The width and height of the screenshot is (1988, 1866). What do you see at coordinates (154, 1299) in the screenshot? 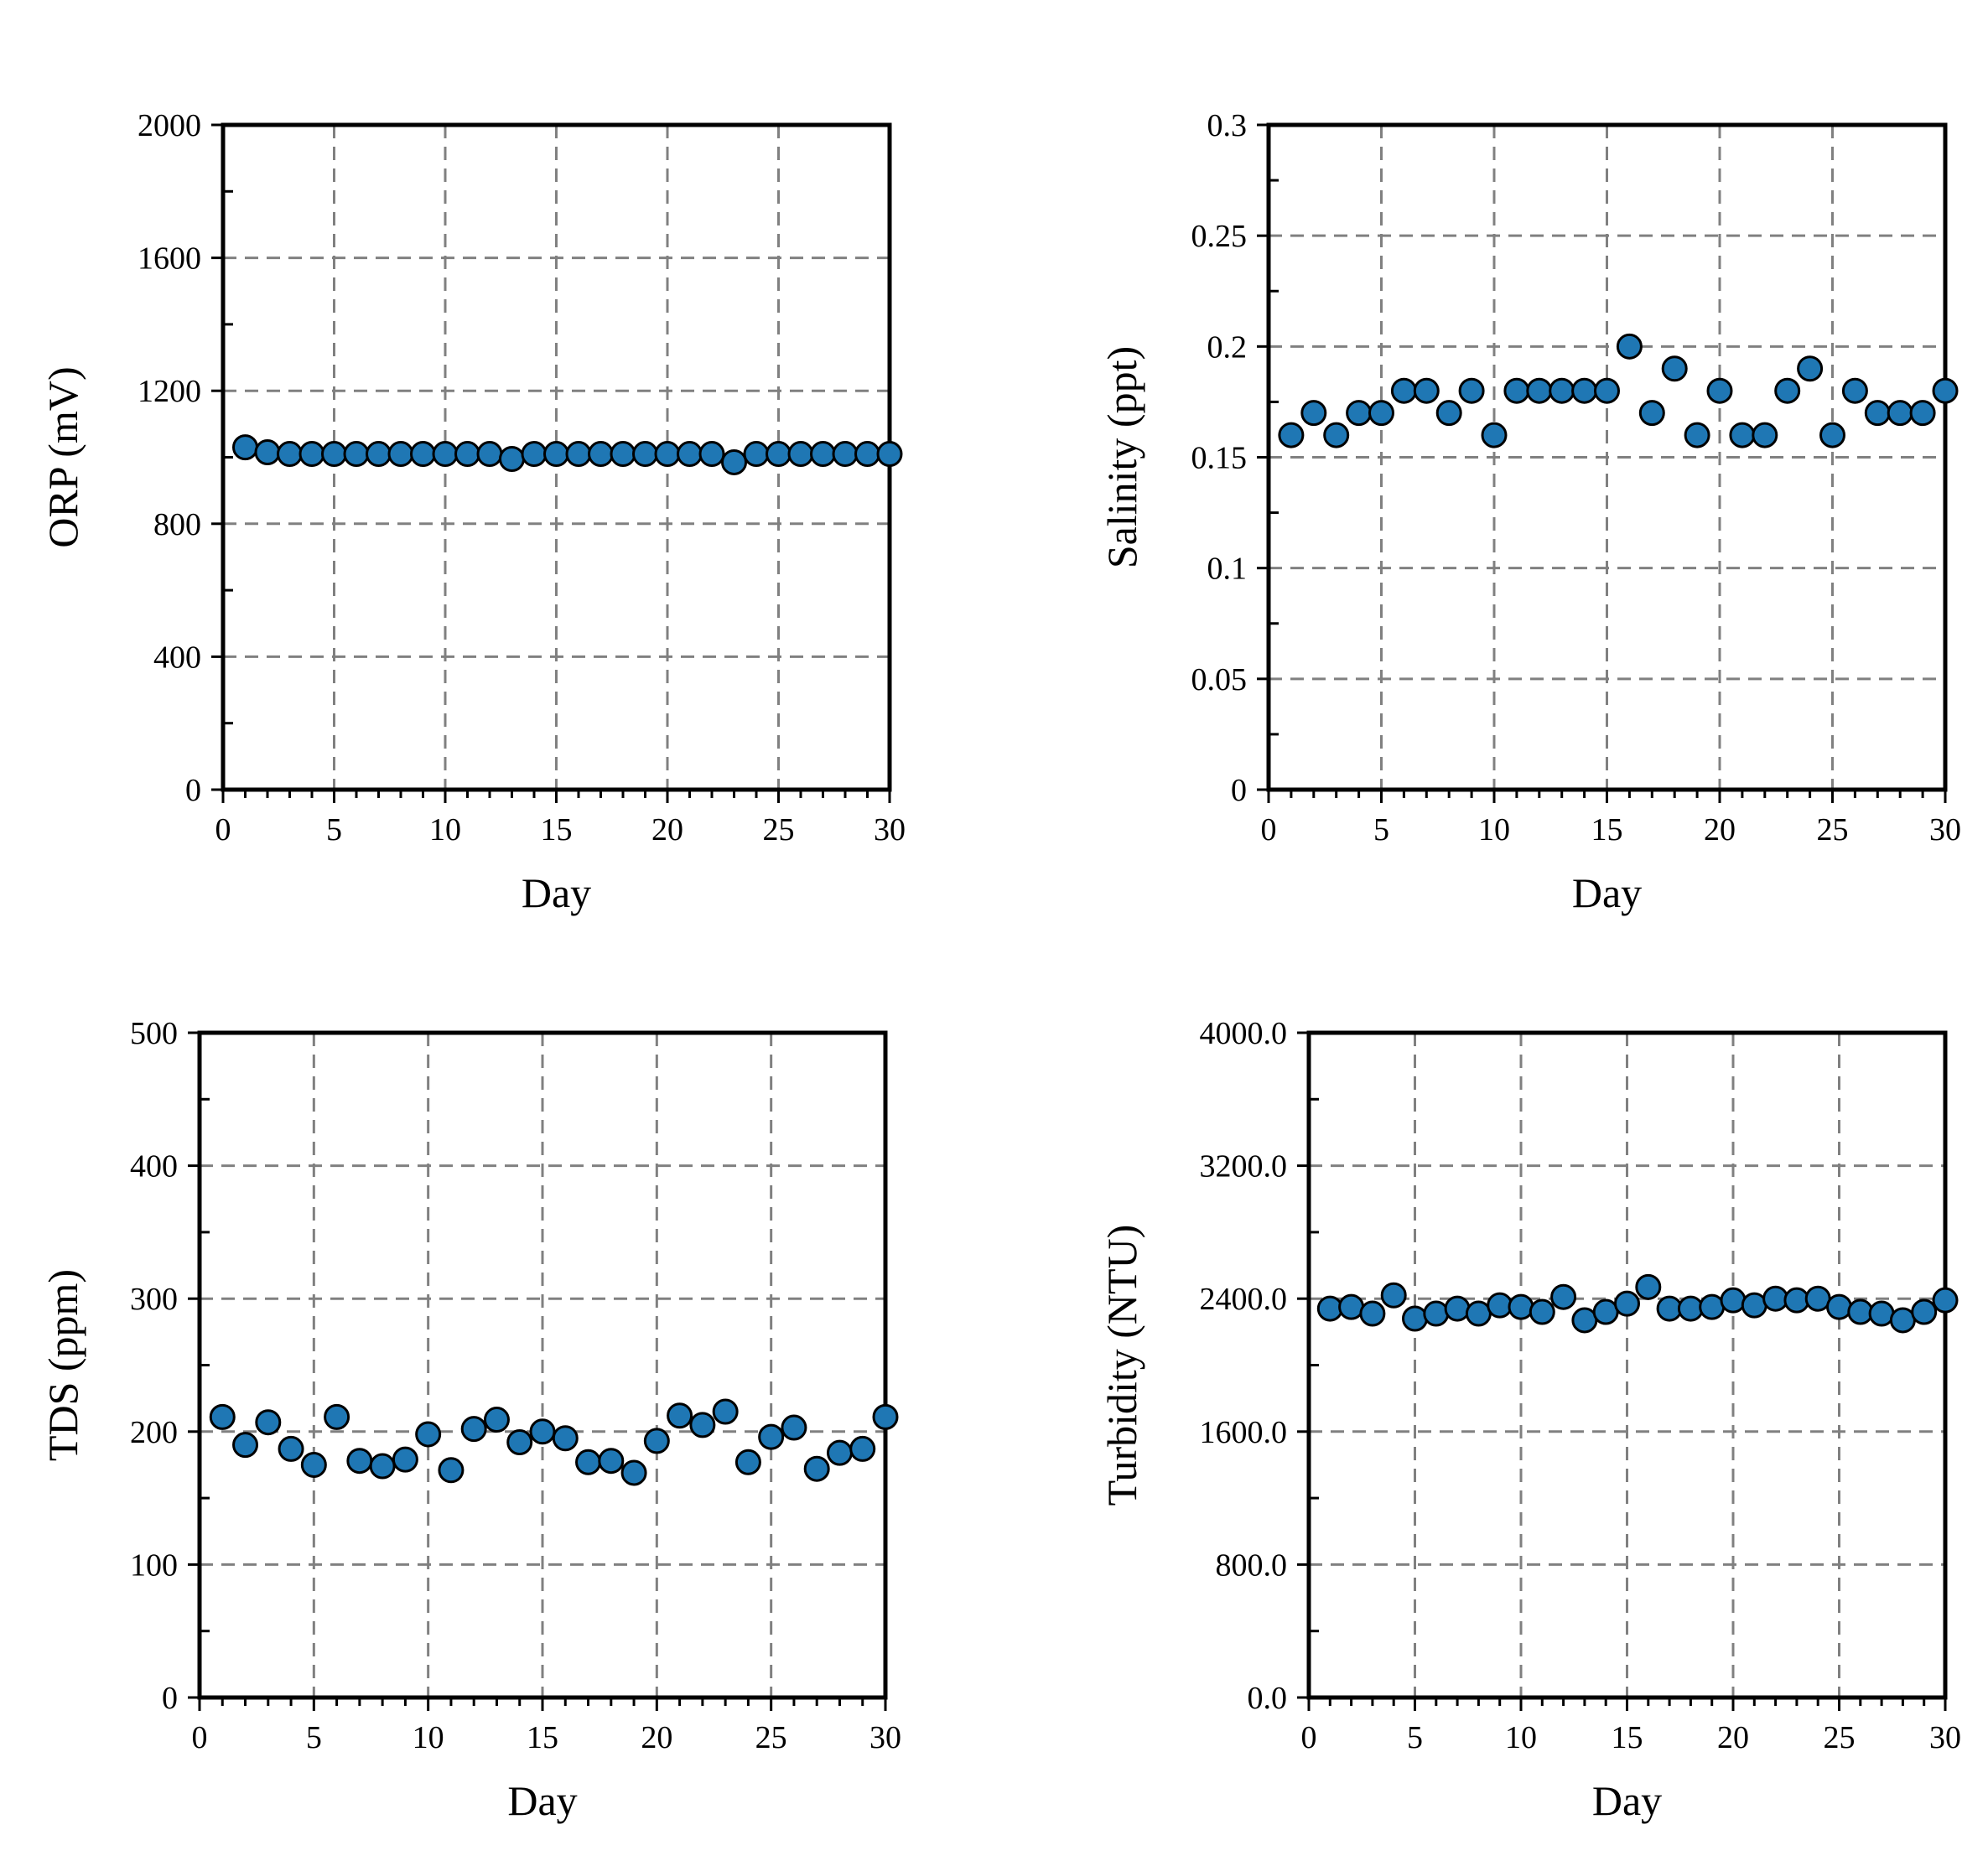
I see `tds-ytick-label: 300` at bounding box center [154, 1299].